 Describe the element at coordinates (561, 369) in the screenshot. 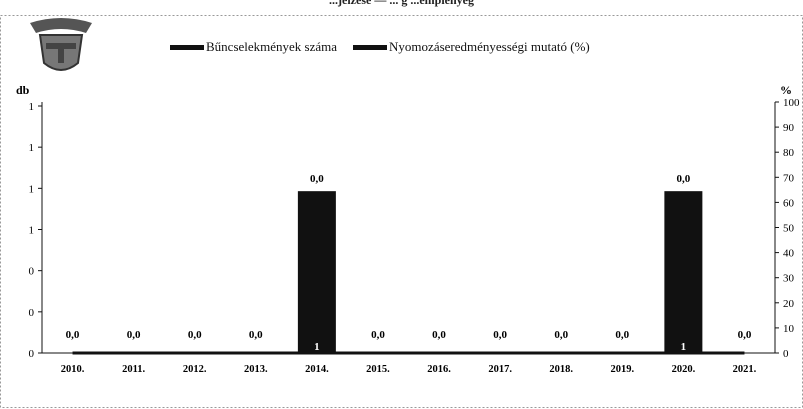

I see `x-tick-label: 2018.` at that location.